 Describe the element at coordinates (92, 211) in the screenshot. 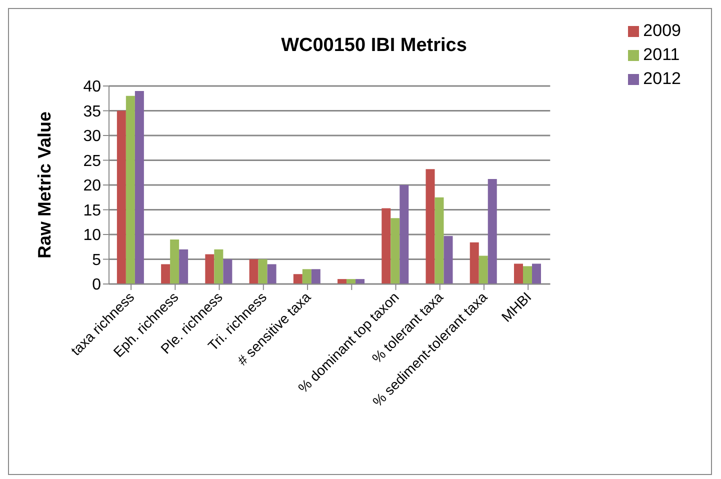

I see `y-tick-label: 15` at that location.